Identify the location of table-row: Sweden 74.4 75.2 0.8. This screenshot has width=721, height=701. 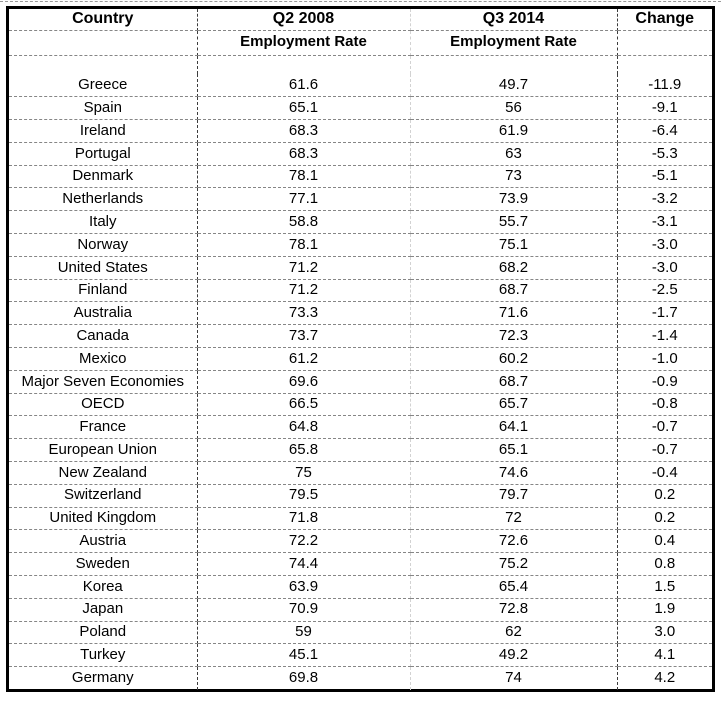
(360, 564).